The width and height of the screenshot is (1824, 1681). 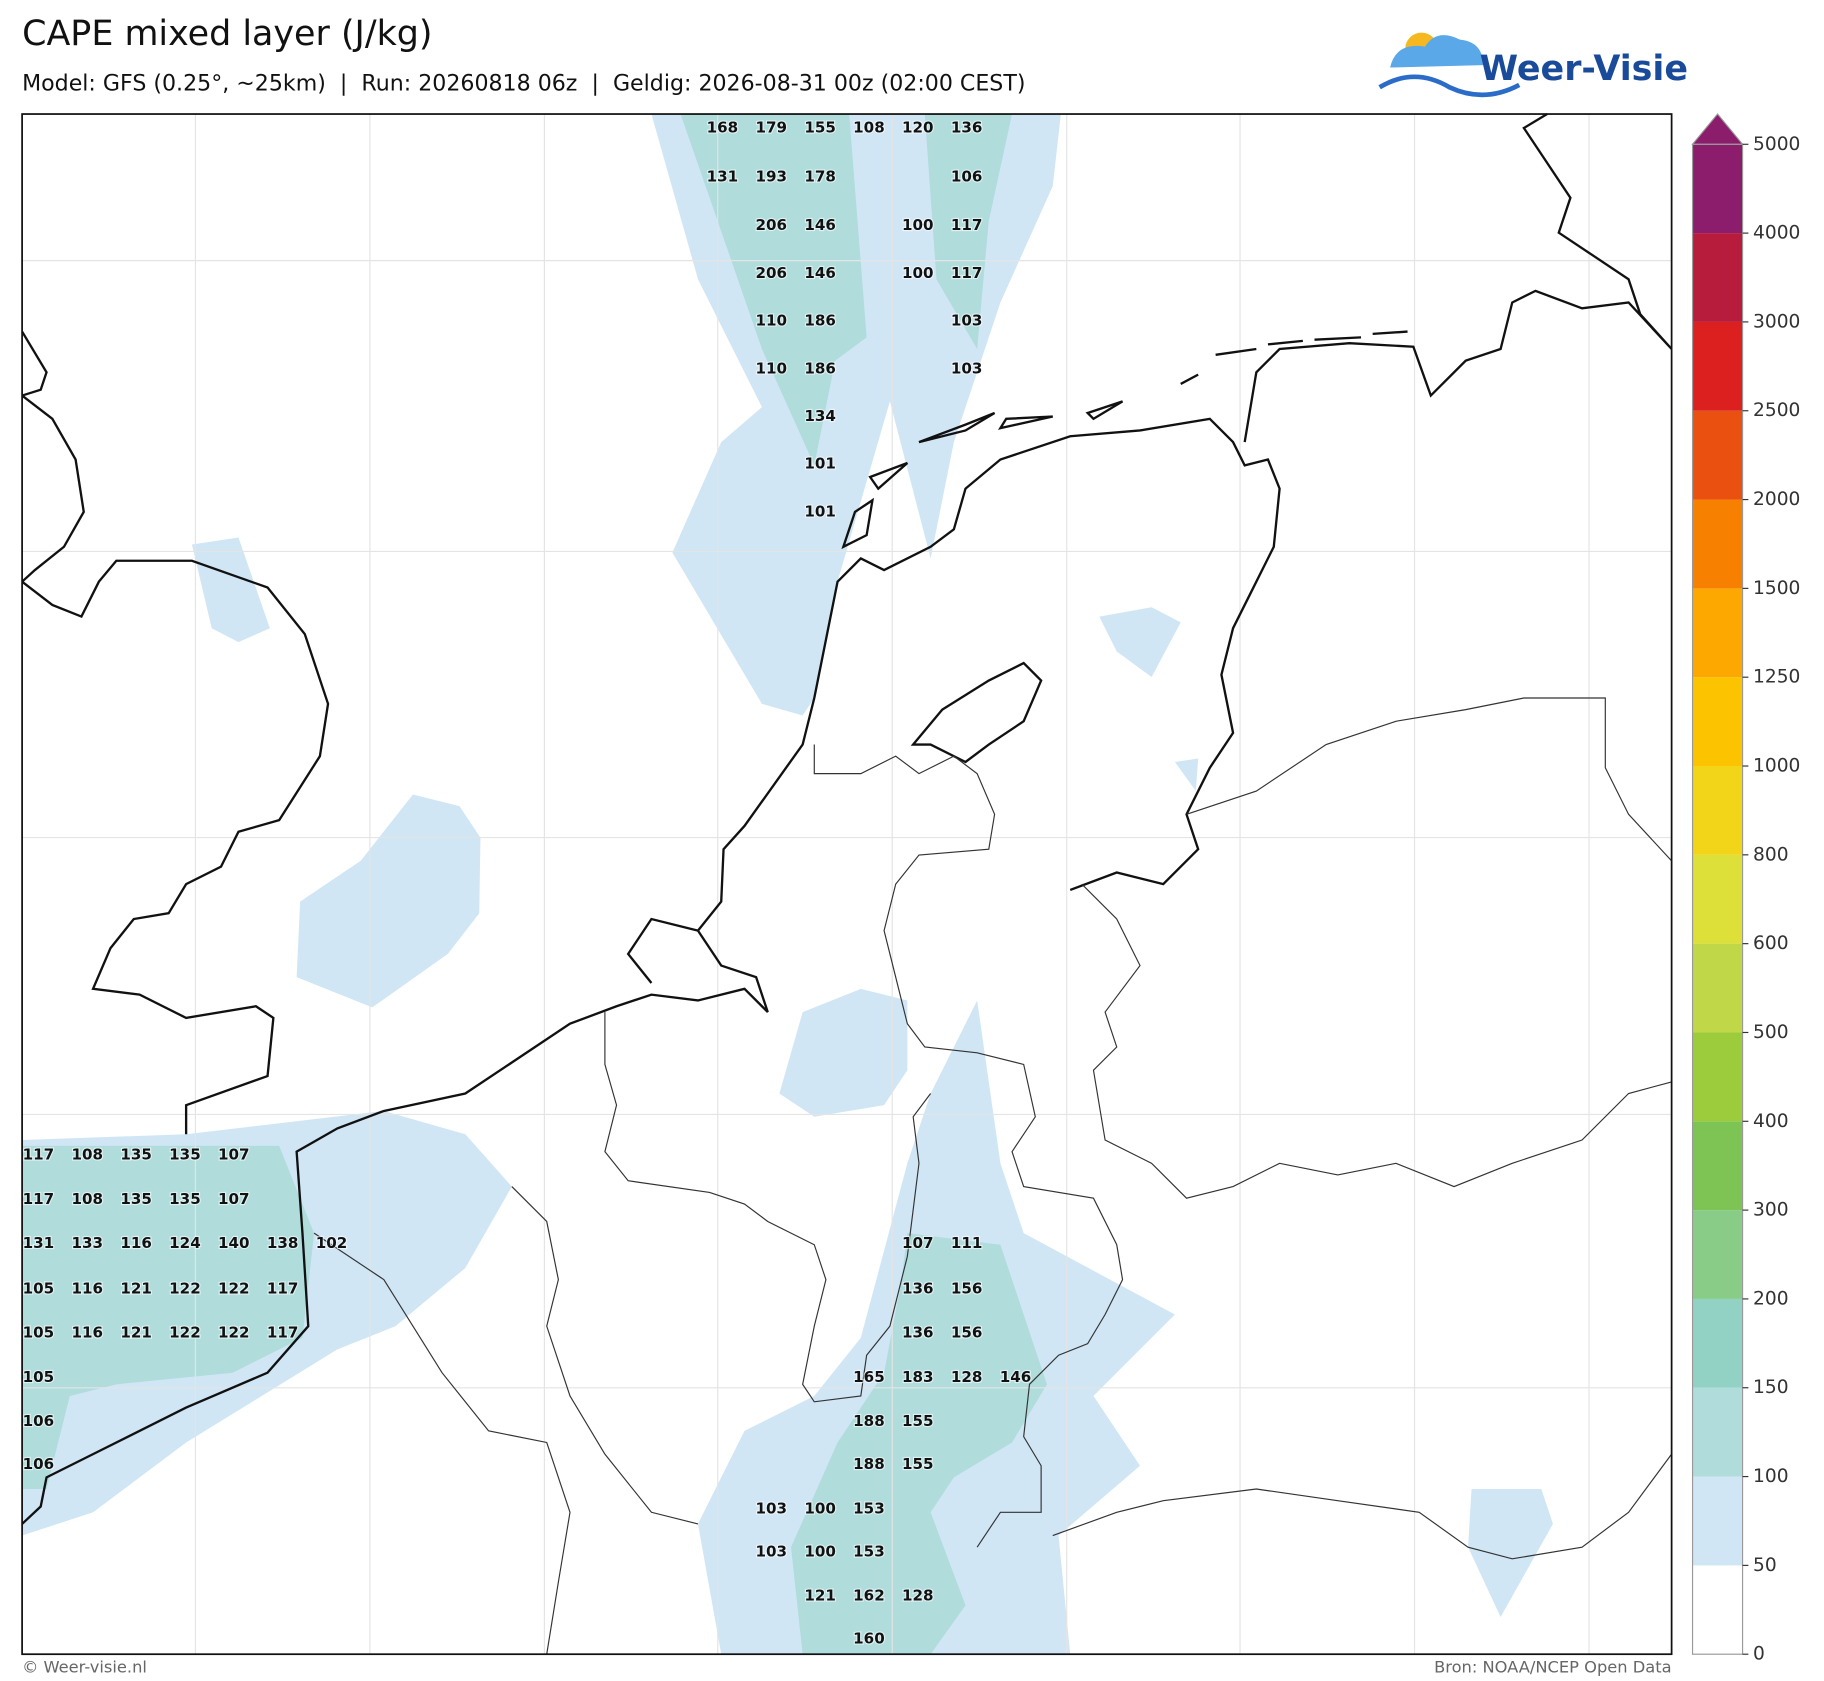 I want to click on logo-text: Weer-Visie, so click(x=1584, y=69).